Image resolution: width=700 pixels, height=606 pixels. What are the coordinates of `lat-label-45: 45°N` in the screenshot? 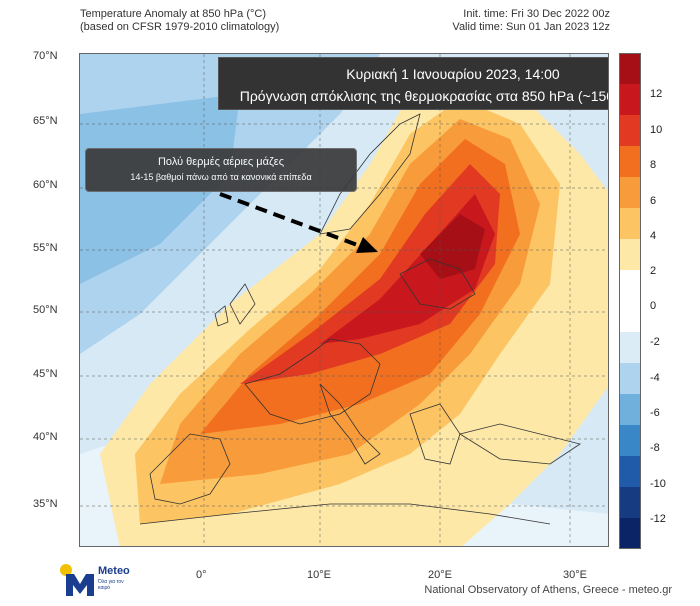 It's located at (45, 374).